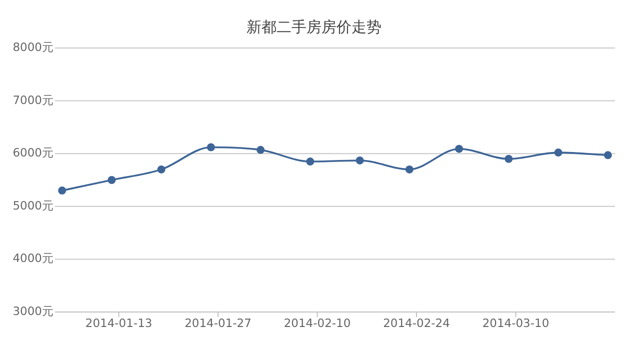  I want to click on y-tick-label: 4000元, so click(33, 258).